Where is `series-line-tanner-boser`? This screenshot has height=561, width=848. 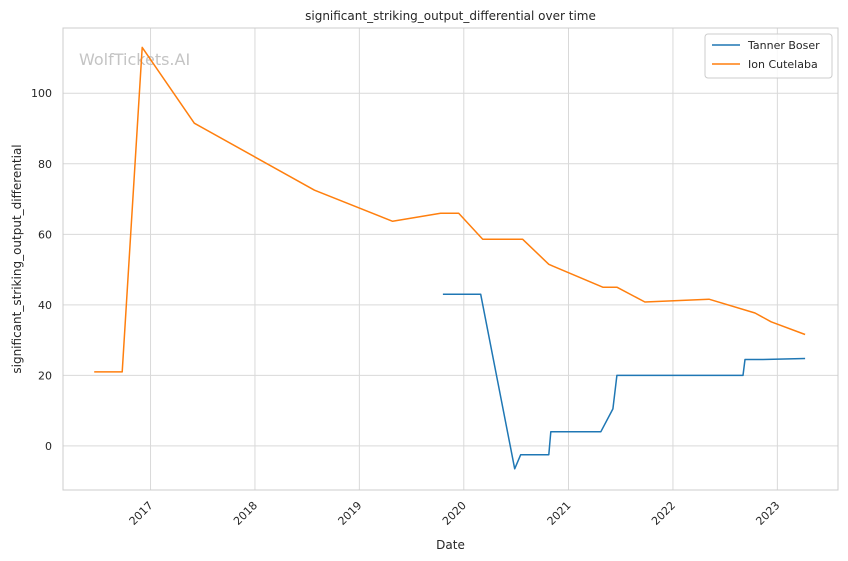 series-line-tanner-boser is located at coordinates (624, 381).